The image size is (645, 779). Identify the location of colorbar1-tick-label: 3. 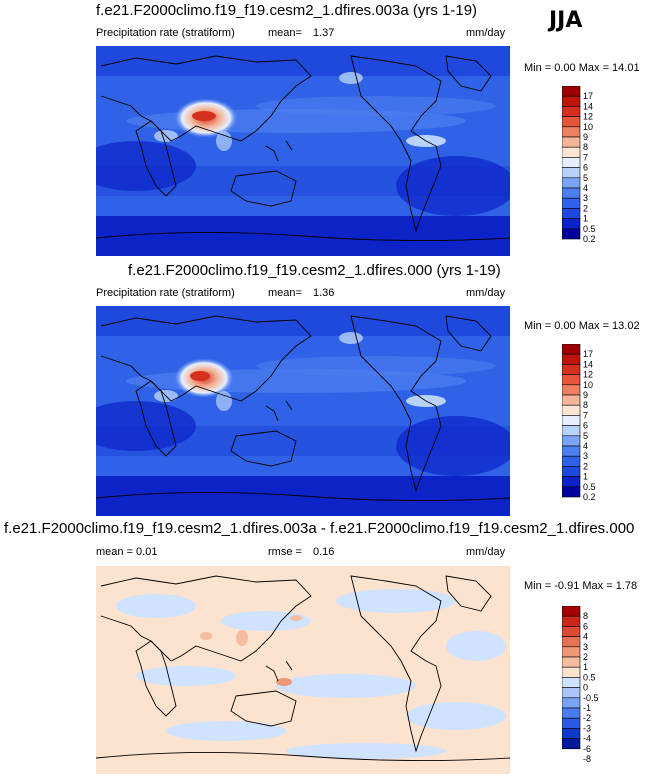
(585, 198).